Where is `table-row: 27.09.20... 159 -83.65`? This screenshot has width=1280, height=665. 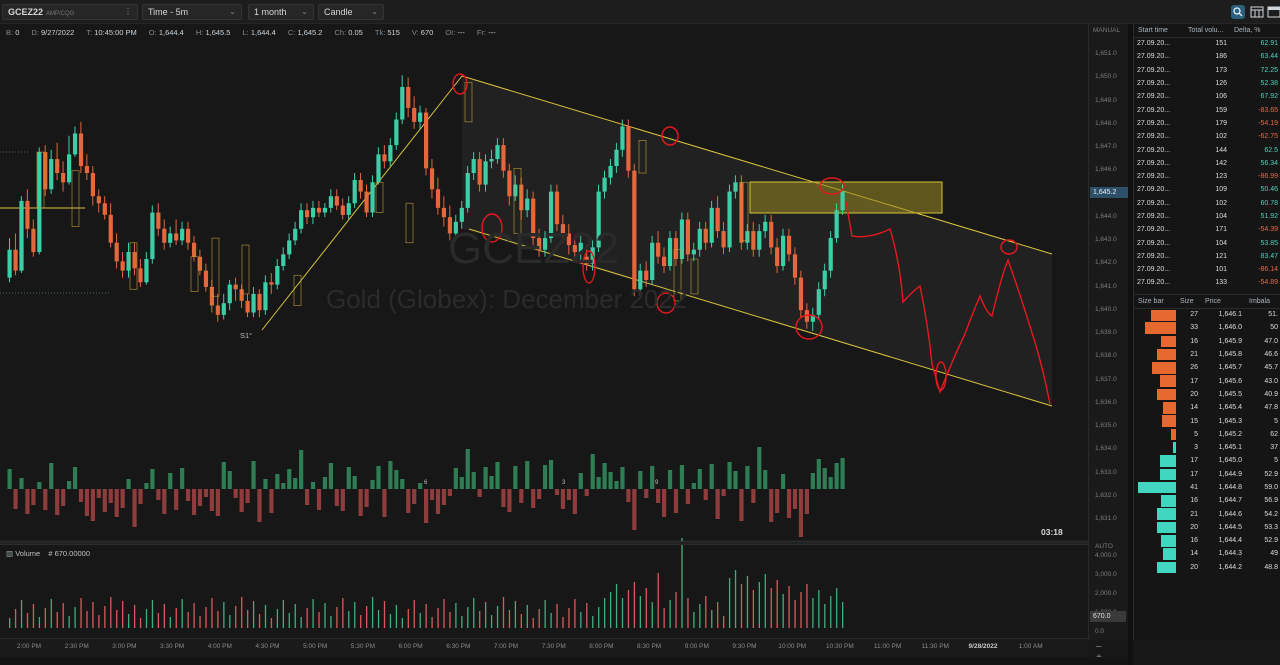 table-row: 27.09.20... 159 -83.65 is located at coordinates (1207, 109).